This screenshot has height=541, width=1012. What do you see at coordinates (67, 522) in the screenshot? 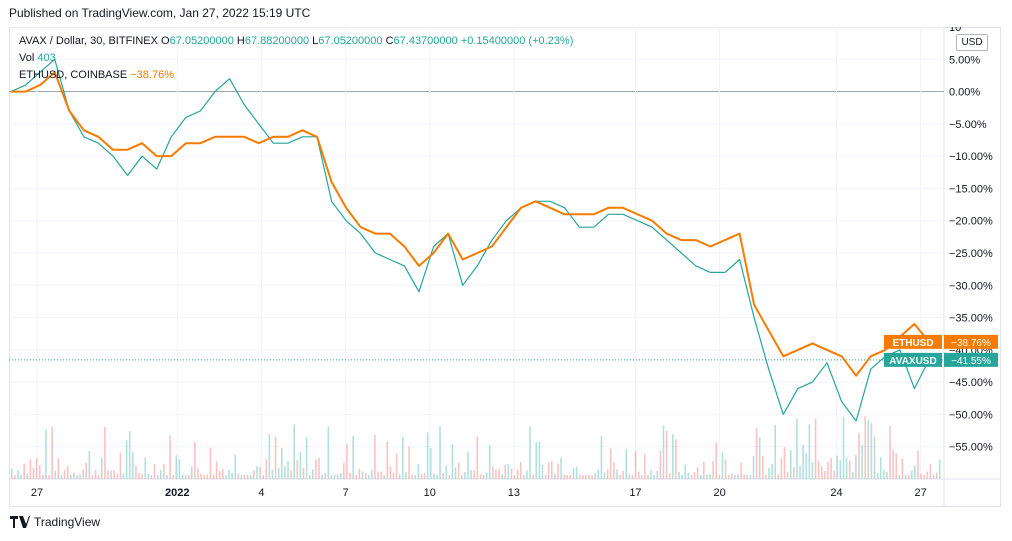
I see `tradingview-logo-text: TradingView` at bounding box center [67, 522].